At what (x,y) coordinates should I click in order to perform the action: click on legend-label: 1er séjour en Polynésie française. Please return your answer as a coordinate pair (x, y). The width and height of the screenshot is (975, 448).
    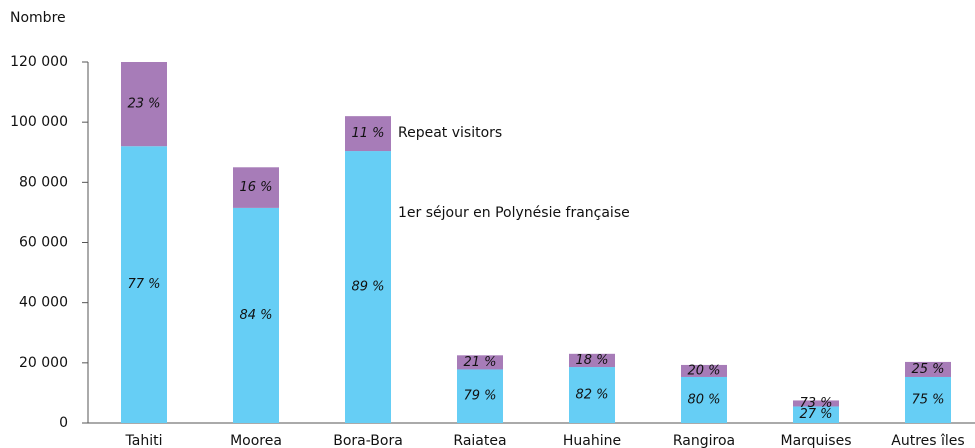
    Looking at the image, I should click on (514, 213).